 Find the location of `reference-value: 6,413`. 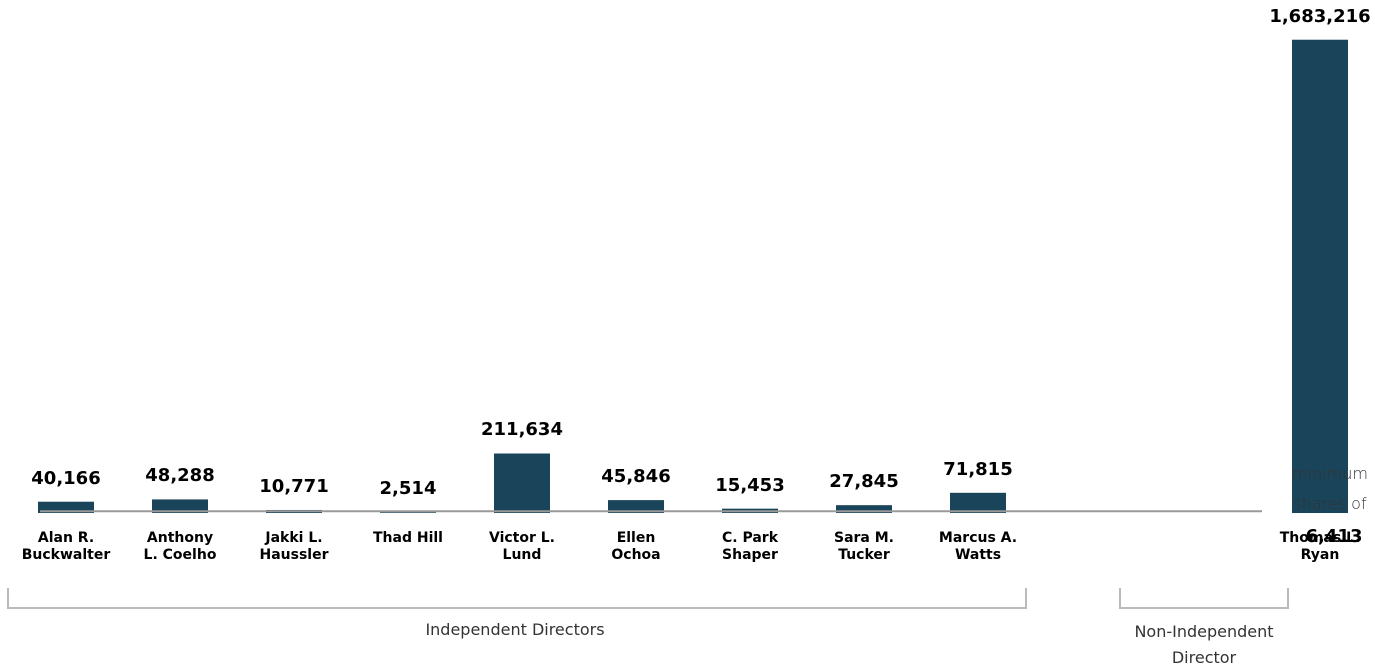

reference-value: 6,413 is located at coordinates (1334, 536).